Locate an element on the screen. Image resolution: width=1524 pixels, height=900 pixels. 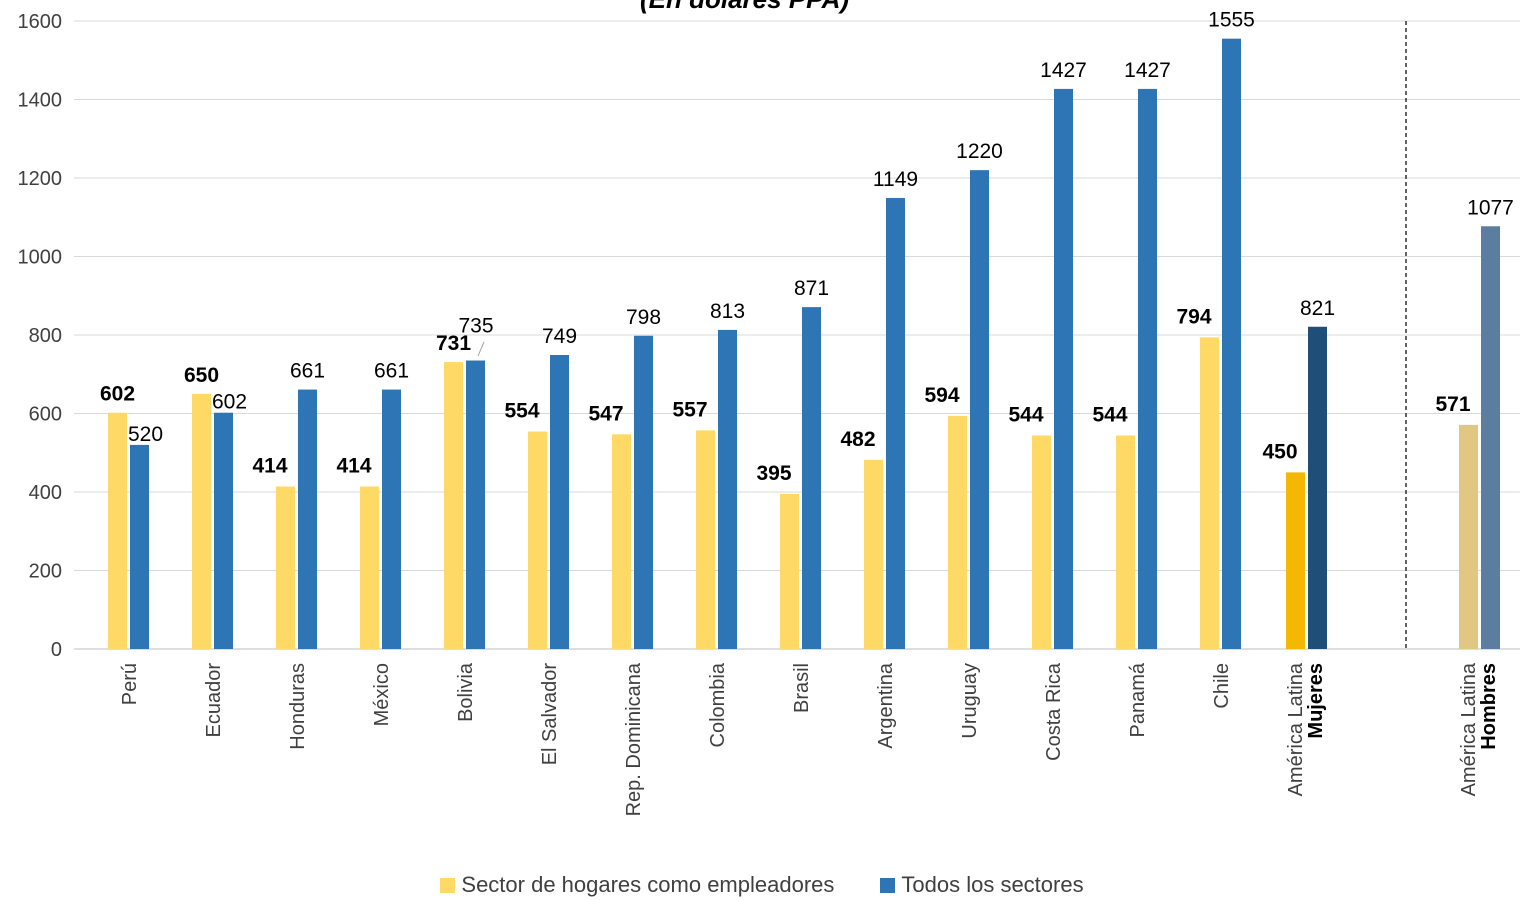
x-tick-label-text: Chile is located at coordinates (1222, 686).